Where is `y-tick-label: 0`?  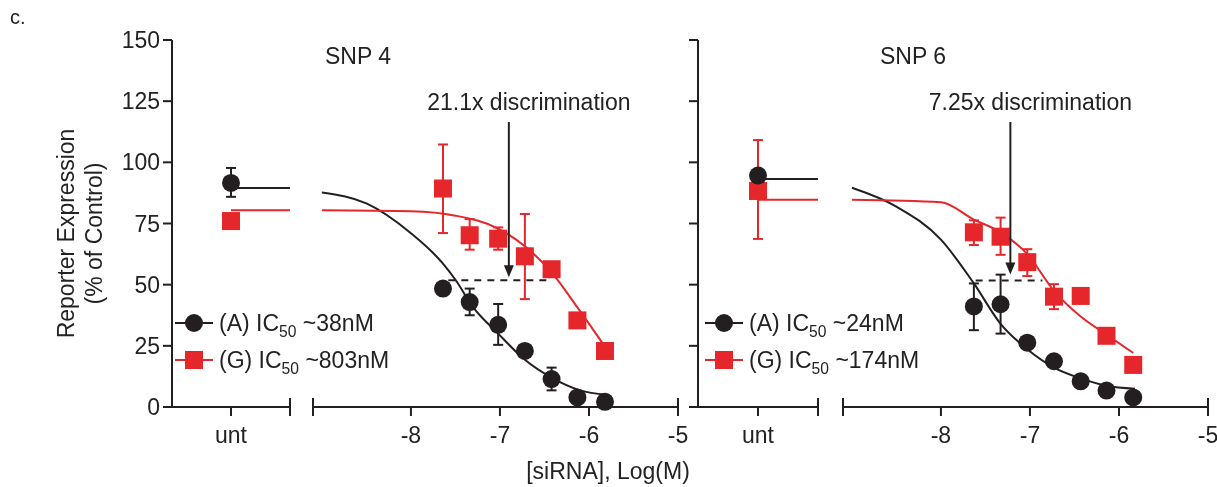
y-tick-label: 0 is located at coordinates (153, 407).